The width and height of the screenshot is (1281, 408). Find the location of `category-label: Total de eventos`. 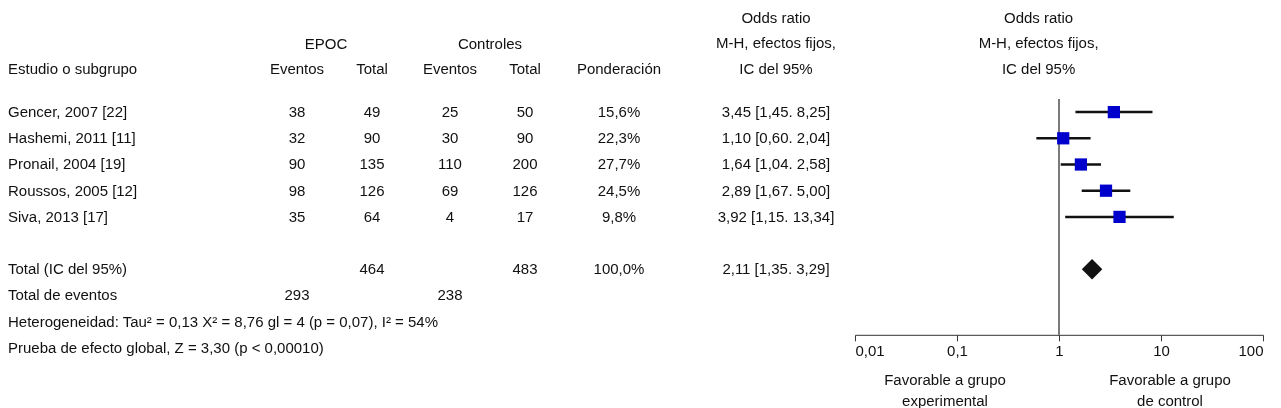

category-label: Total de eventos is located at coordinates (63, 295).